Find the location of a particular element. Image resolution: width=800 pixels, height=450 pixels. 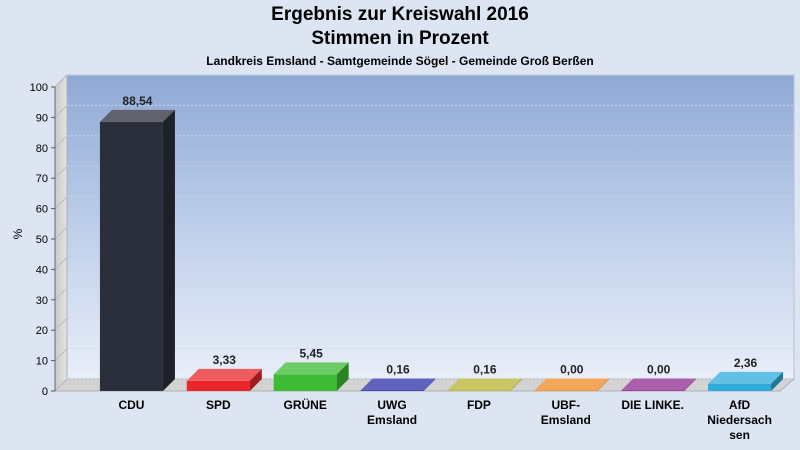

y-tick-label: 50 is located at coordinates (42, 240).